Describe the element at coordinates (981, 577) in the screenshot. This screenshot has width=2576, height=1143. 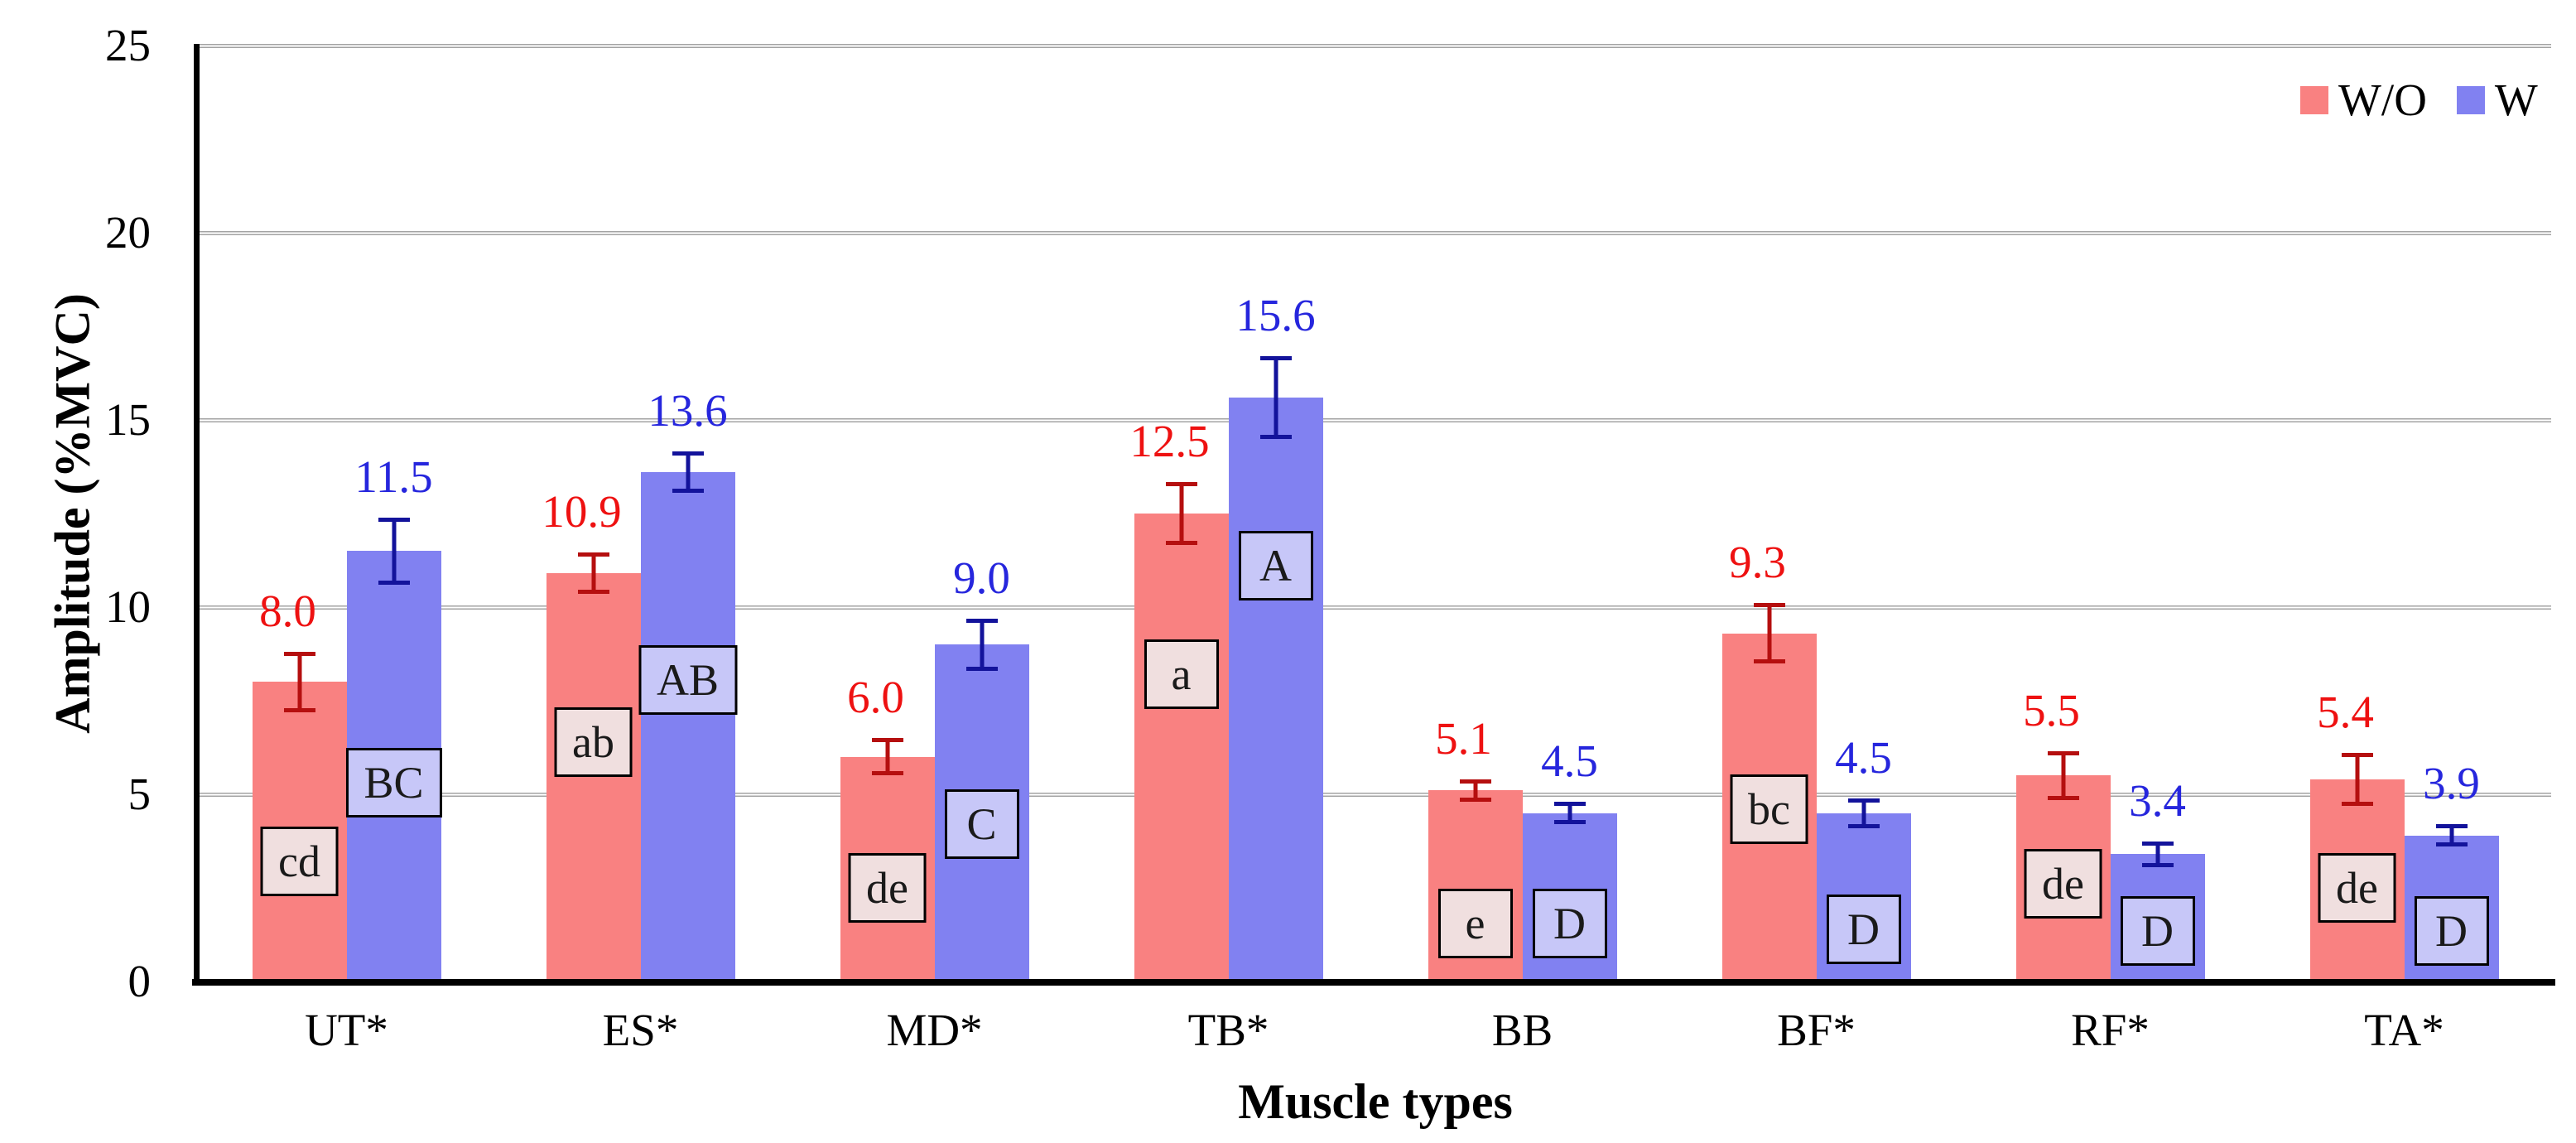
I see `value-label-w-md: 9.0` at that location.